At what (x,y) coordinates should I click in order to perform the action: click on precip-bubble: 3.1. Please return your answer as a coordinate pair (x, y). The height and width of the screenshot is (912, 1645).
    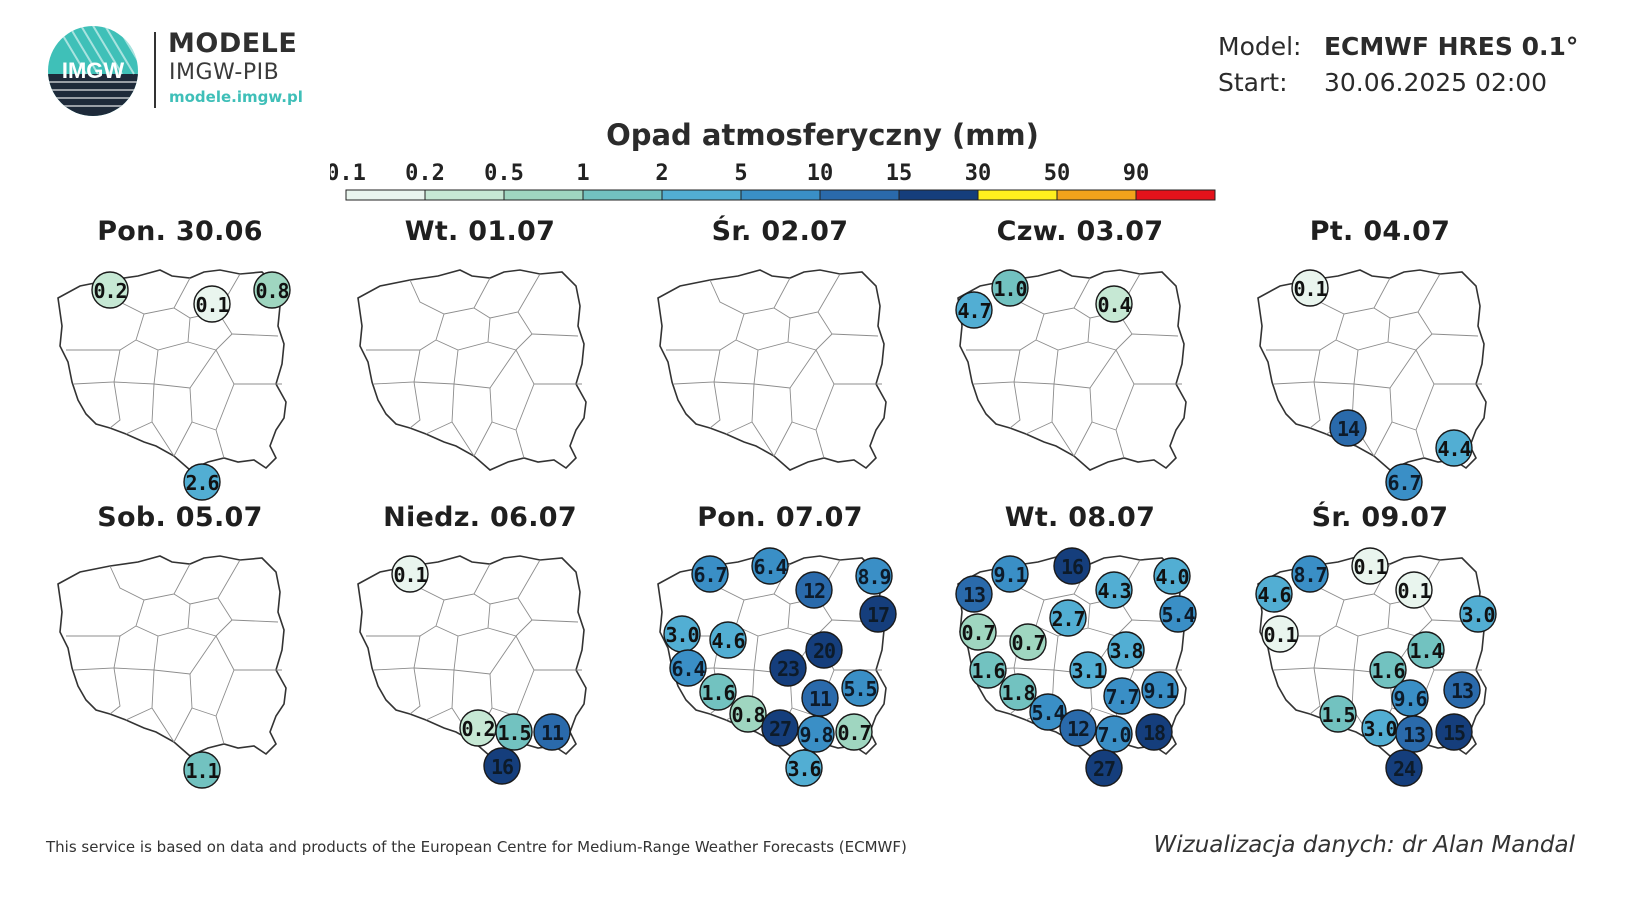
    Looking at the image, I should click on (1088, 670).